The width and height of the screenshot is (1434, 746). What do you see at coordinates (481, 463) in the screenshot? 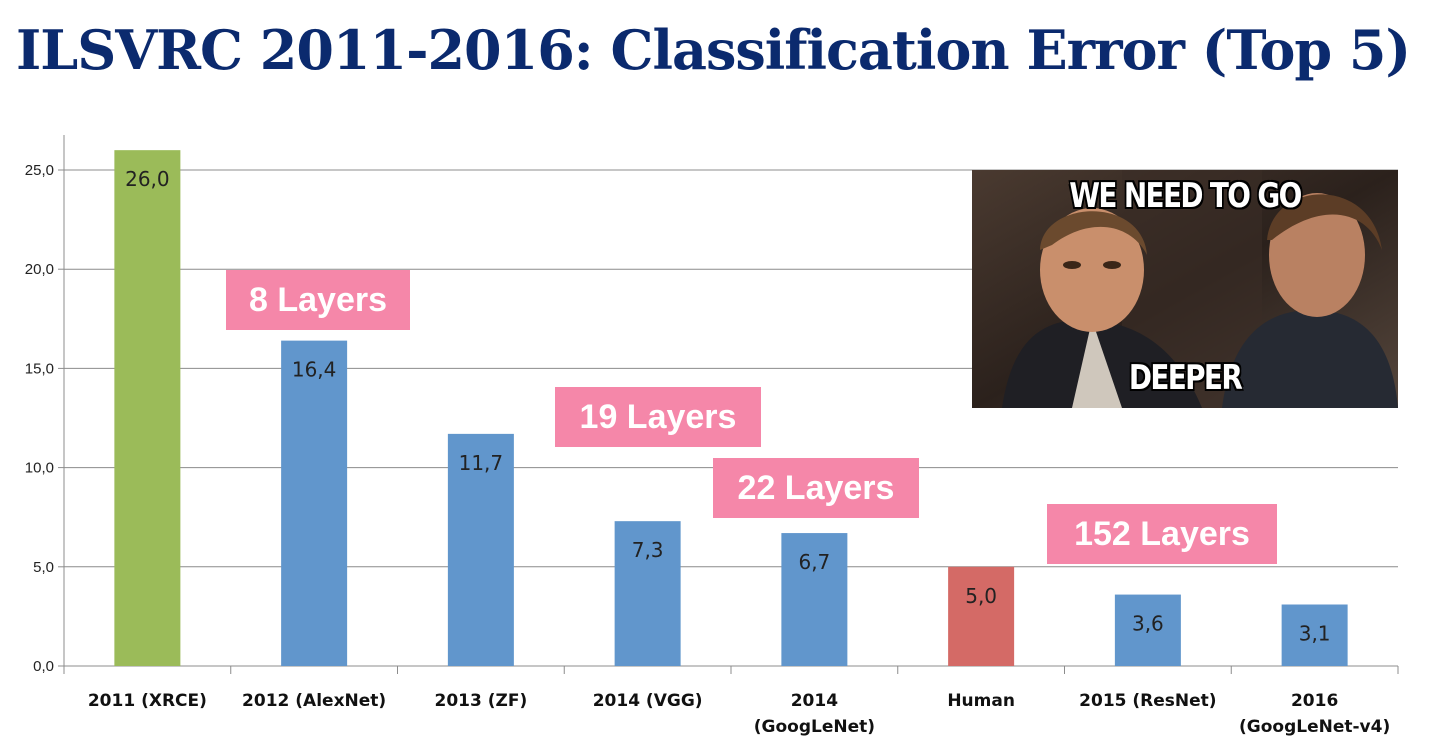
I see `bar-value-label: 11,7` at bounding box center [481, 463].